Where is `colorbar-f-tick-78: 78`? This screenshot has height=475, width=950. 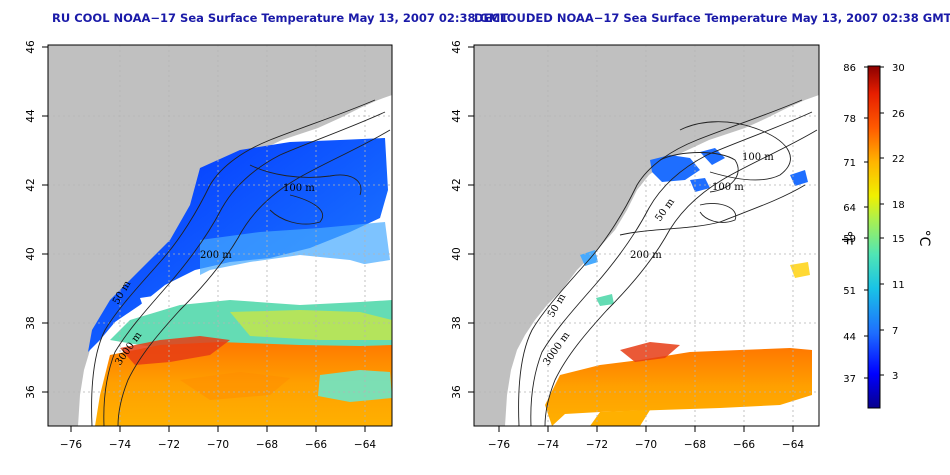
colorbar-f-tick-78: 78 is located at coordinates (849, 119).